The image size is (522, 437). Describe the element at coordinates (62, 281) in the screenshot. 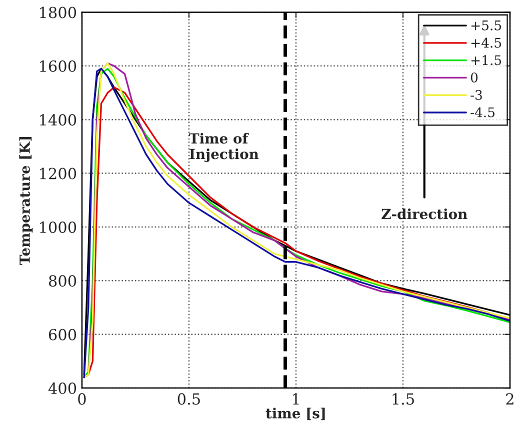

I see `y-tick-label: 800` at that location.